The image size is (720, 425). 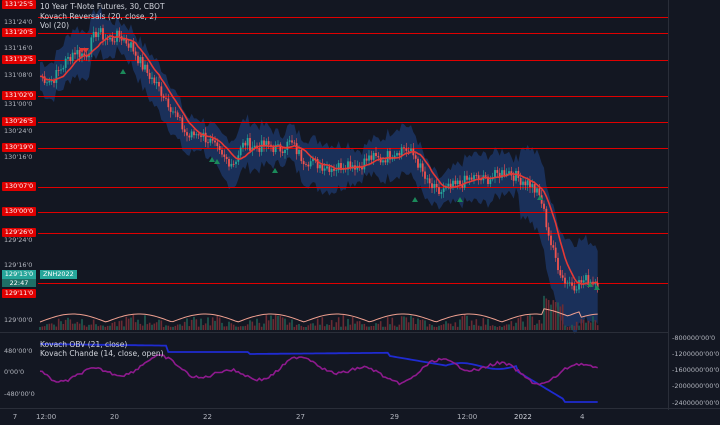 What do you see at coordinates (19, 394) in the screenshot?
I see `osc-tick: -480'00'0` at bounding box center [19, 394].